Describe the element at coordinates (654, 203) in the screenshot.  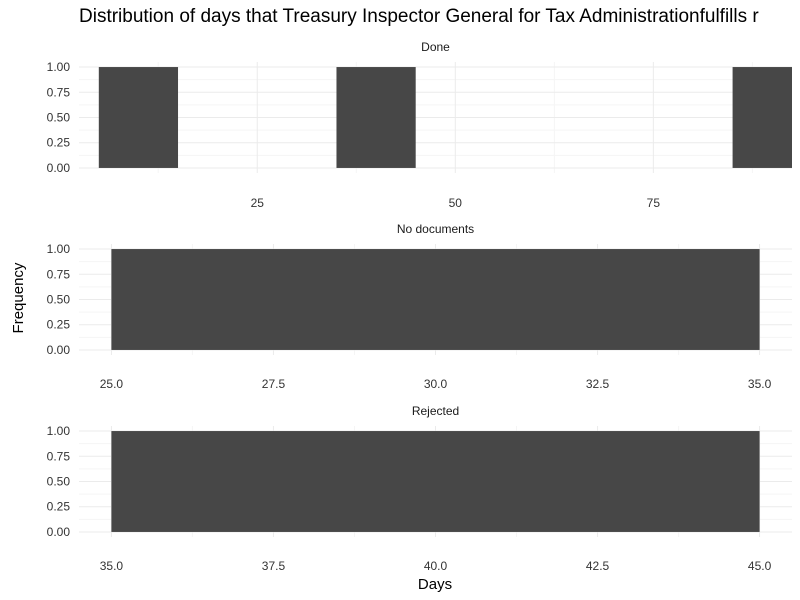
I see `x-tick-label: 75` at that location.